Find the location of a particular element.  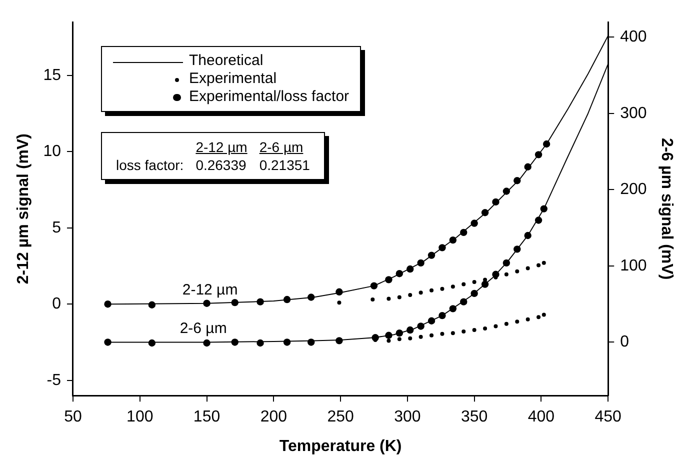

x-tick-label: 400 is located at coordinates (541, 417).